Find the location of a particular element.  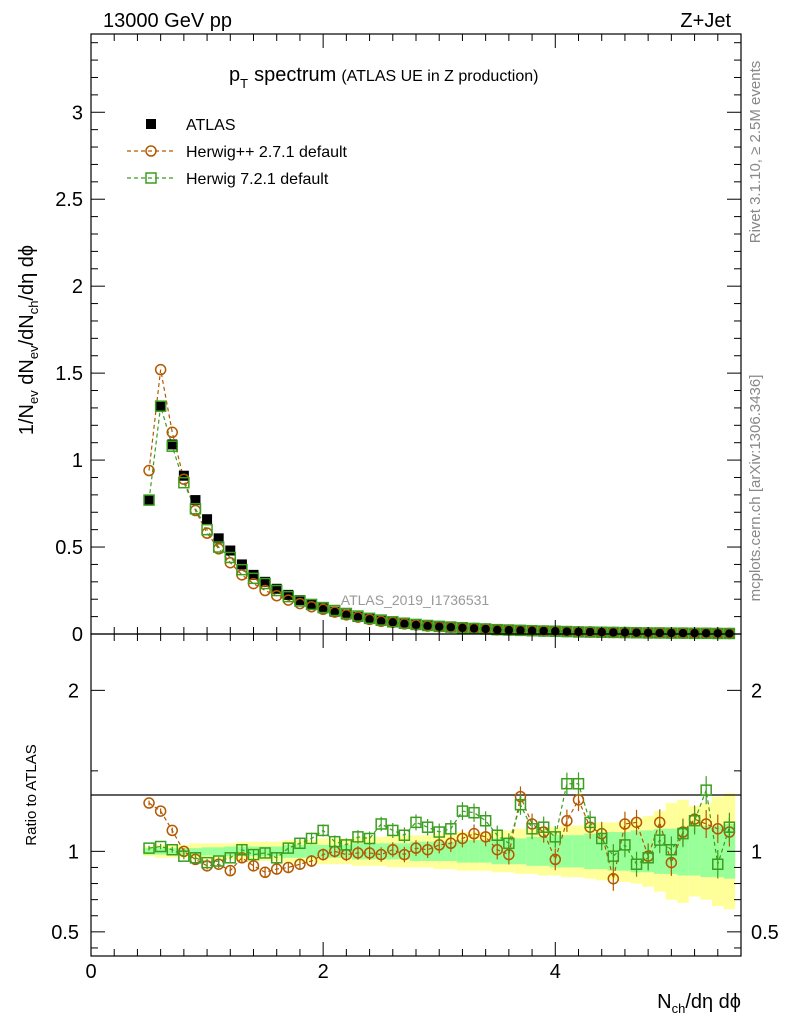

main-y-tick-label: 2 is located at coordinates (77, 287).